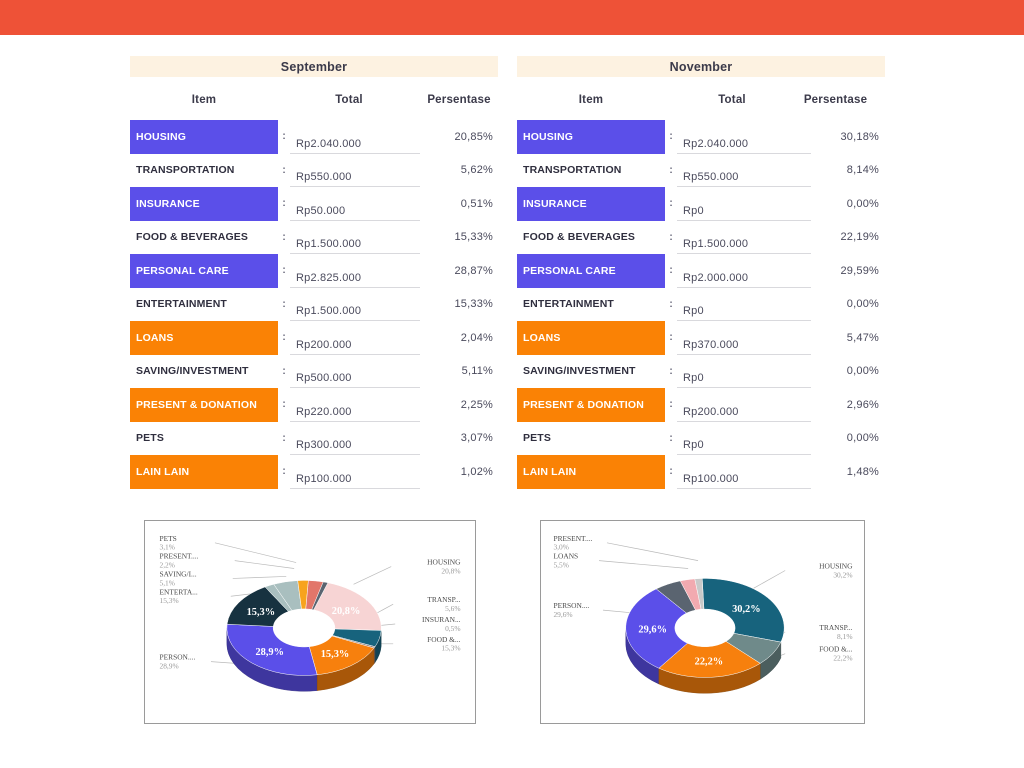 The image size is (1024, 768). What do you see at coordinates (150, 438) in the screenshot?
I see `row-item-label: PETS` at bounding box center [150, 438].